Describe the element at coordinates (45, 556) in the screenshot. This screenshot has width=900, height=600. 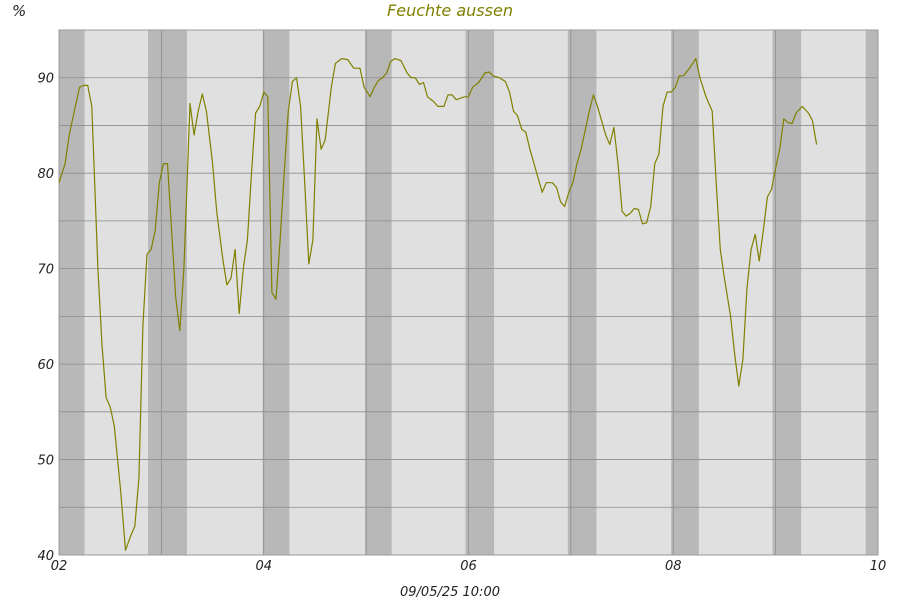
I see `y-tick-label: 40` at that location.